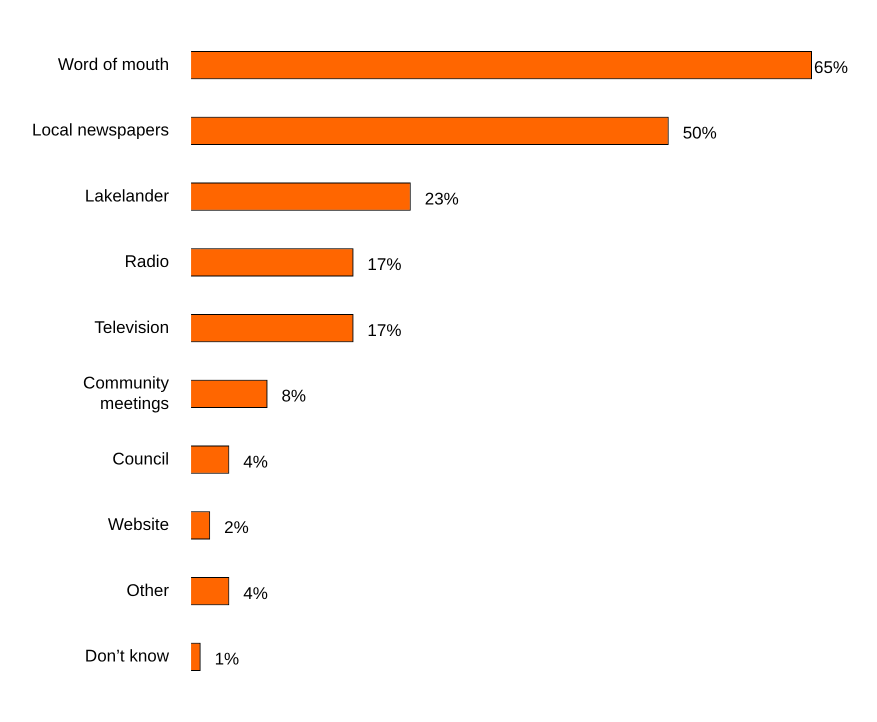 The height and width of the screenshot is (722, 877). Describe the element at coordinates (148, 590) in the screenshot. I see `y-tick-label: Other` at that location.